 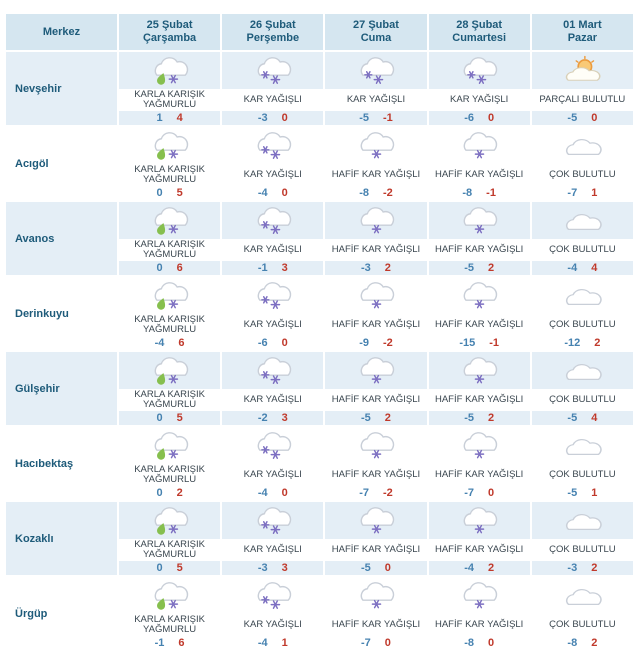 I want to click on max-temp: 5, so click(x=179, y=193).